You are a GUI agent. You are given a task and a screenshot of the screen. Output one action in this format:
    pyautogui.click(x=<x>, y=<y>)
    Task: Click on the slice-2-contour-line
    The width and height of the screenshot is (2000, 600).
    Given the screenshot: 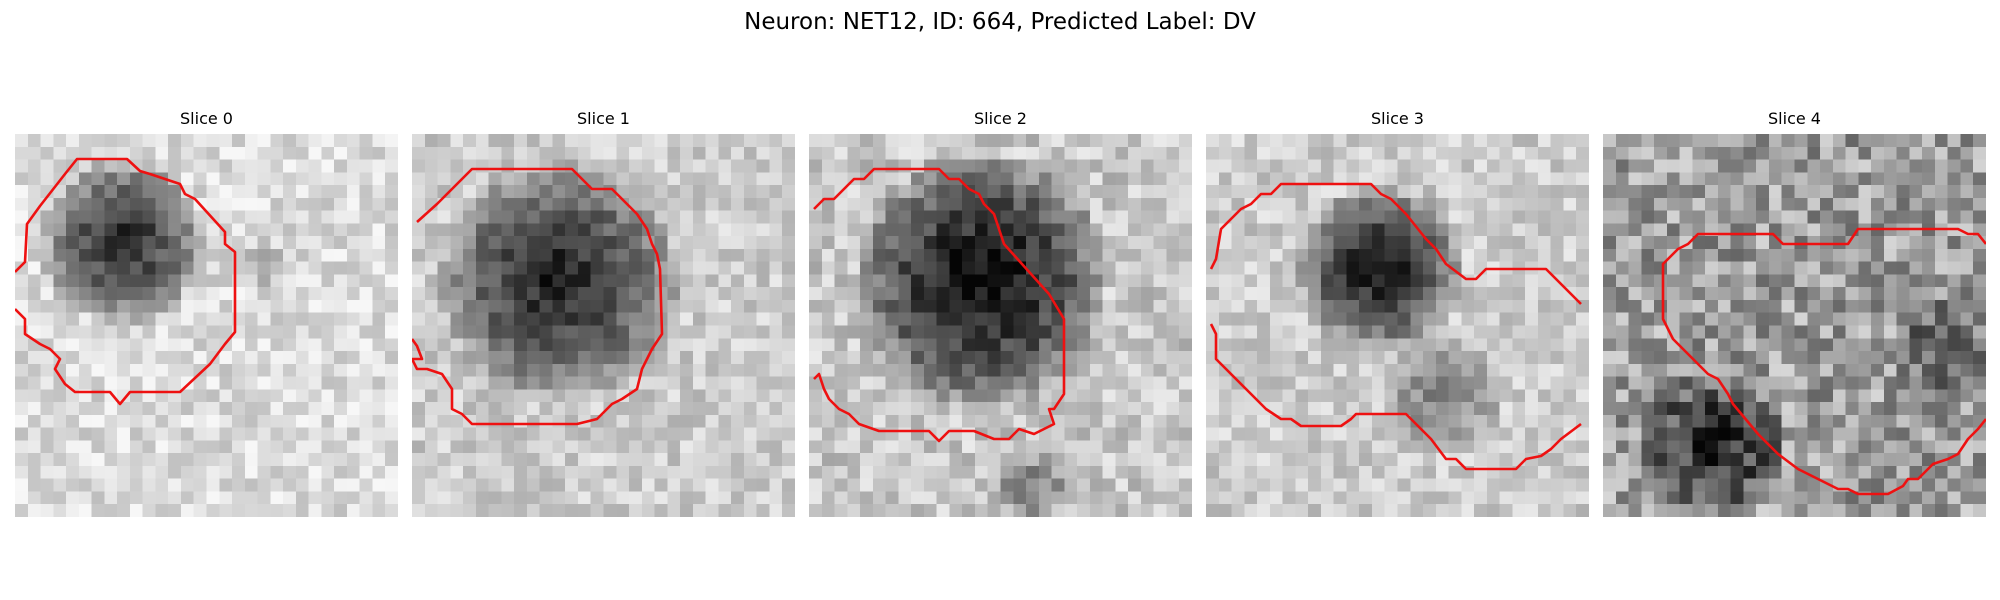 What is the action you would take?
    pyautogui.click(x=939, y=305)
    